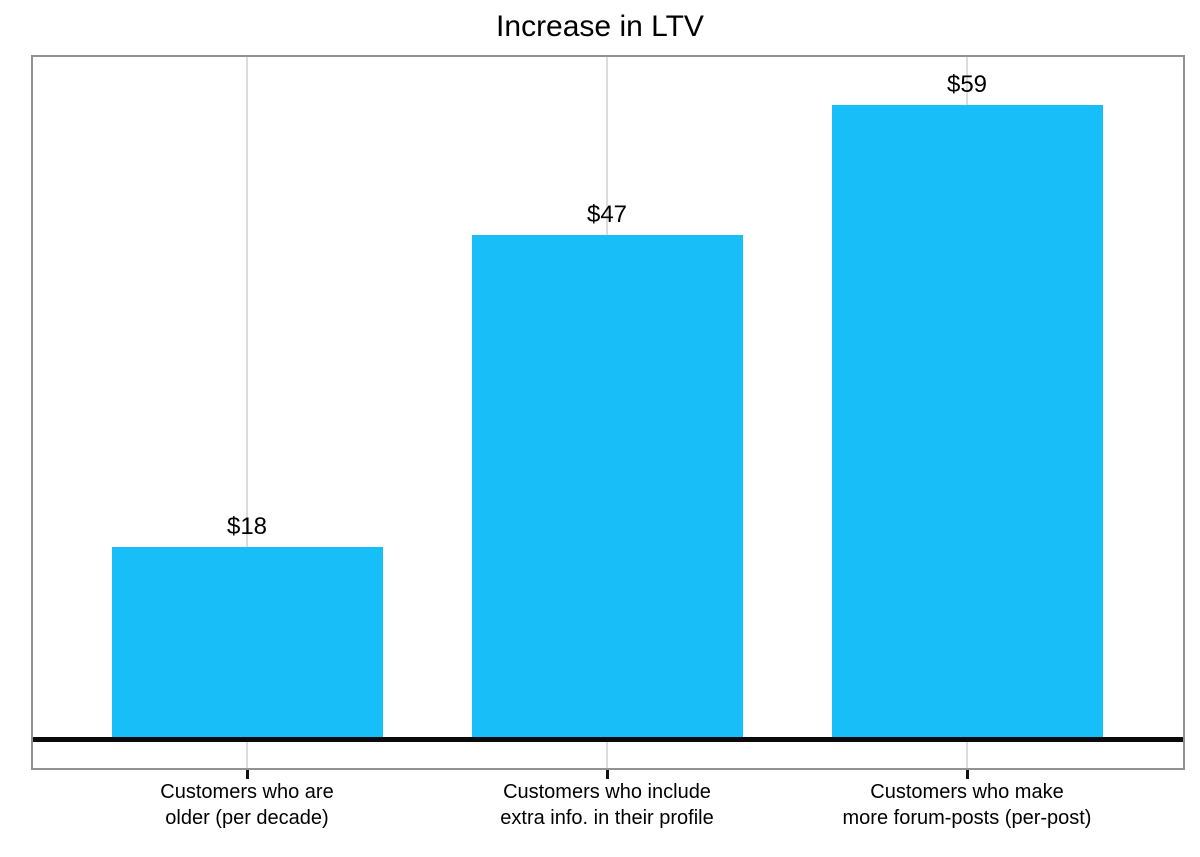 This screenshot has width=1200, height=857. What do you see at coordinates (967, 818) in the screenshot?
I see `x-axis-category-label-line: more forum-posts (per-post)` at bounding box center [967, 818].